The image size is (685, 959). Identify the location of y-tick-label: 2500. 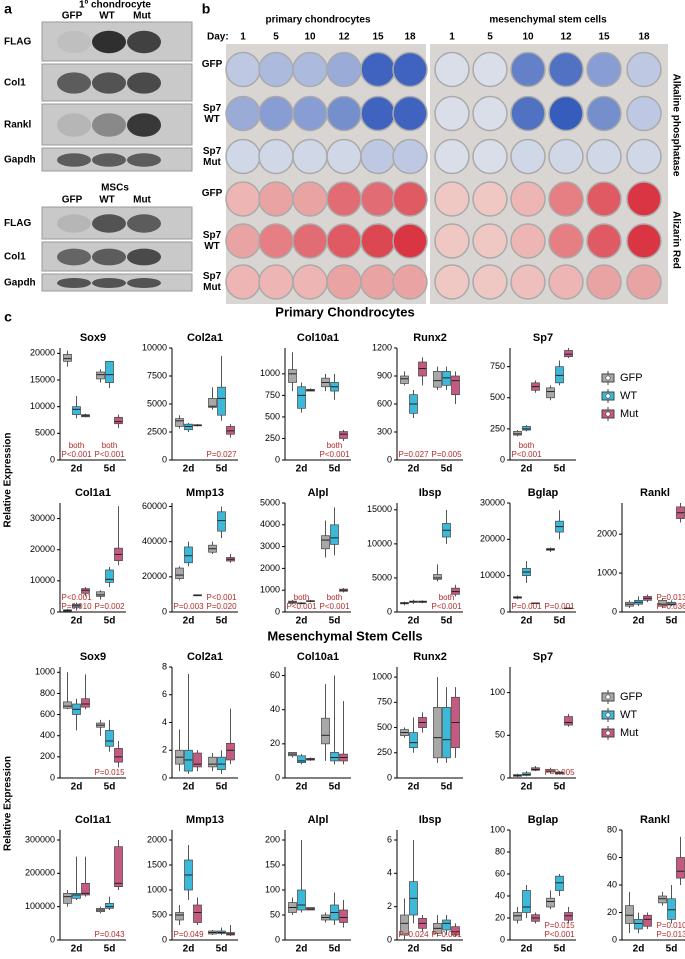
(157, 431).